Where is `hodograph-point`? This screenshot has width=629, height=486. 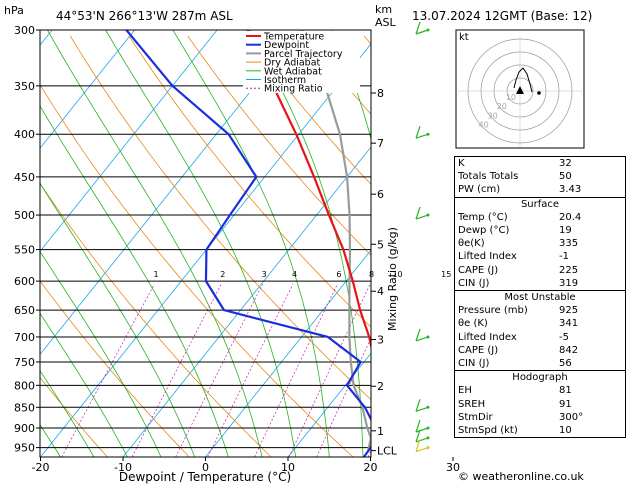
hodograph-point is located at coordinates (539, 93).